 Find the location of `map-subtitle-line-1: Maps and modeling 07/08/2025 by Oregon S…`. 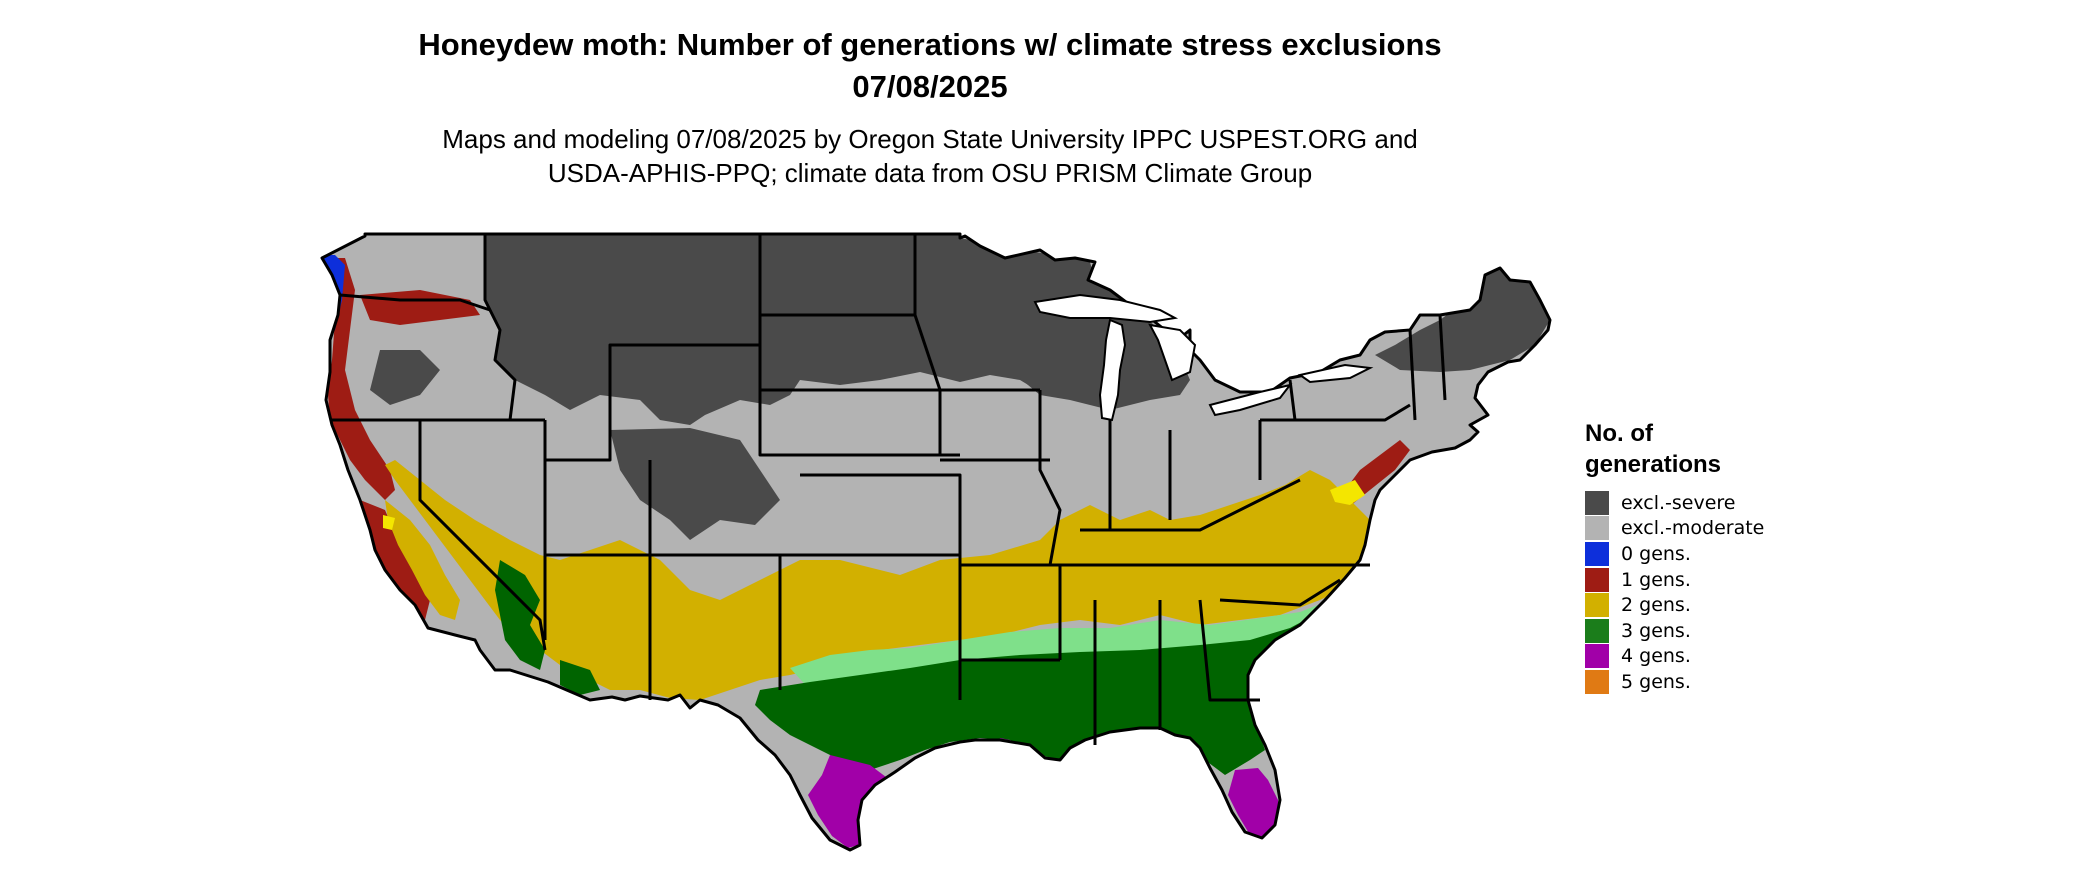

map-subtitle-line-1: Maps and modeling 07/08/2025 by Oregon S… is located at coordinates (930, 139).